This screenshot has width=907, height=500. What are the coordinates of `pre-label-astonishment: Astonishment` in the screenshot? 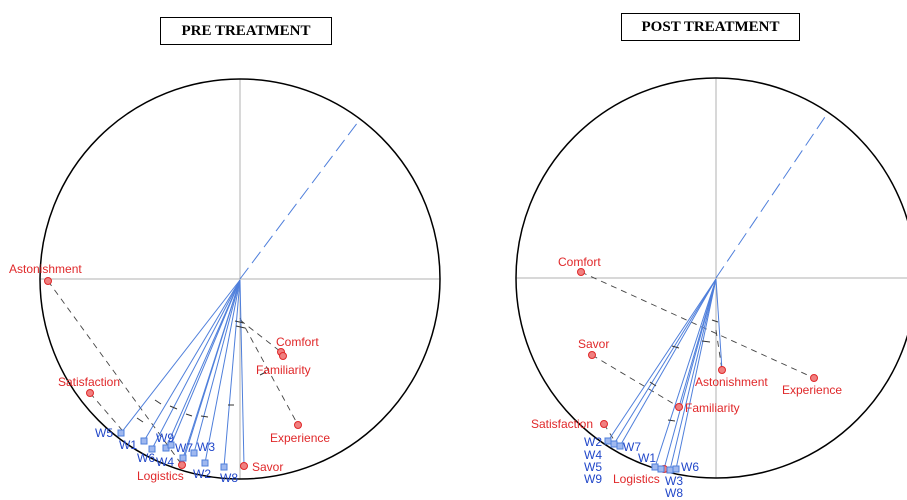 It's located at (45, 269).